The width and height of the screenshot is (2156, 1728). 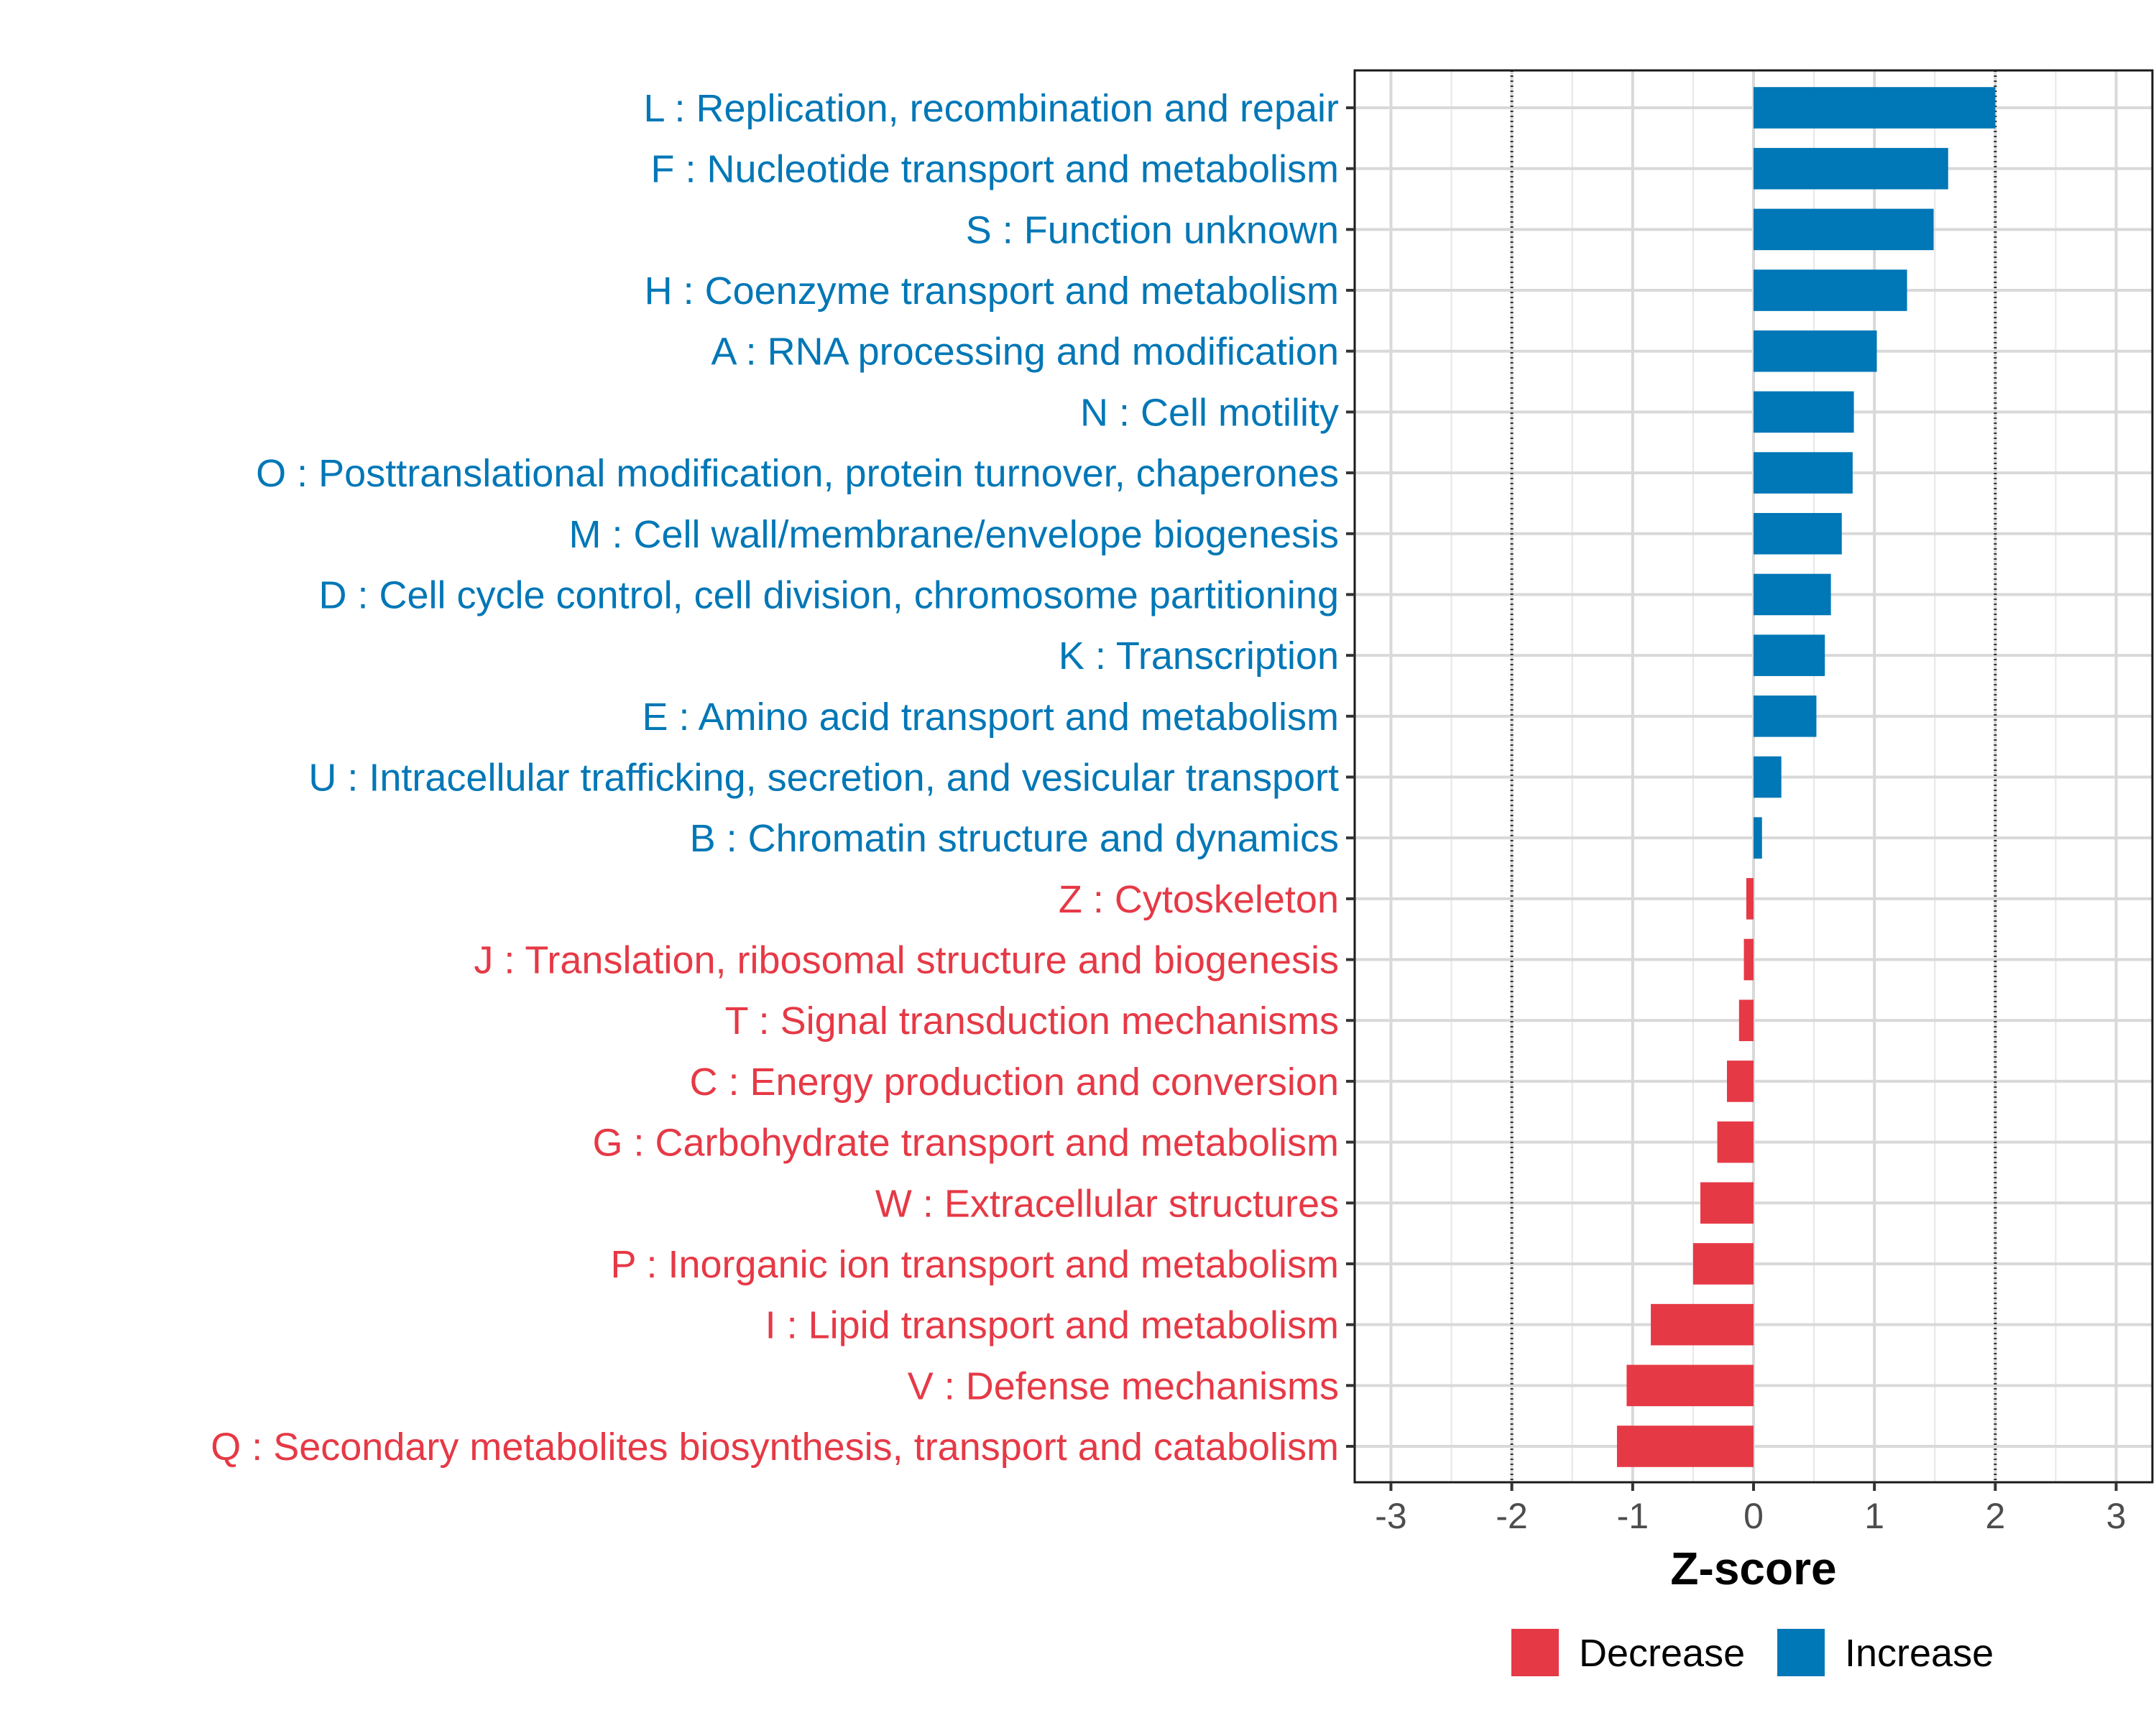 I want to click on legend-key-increase, so click(x=1801, y=1653).